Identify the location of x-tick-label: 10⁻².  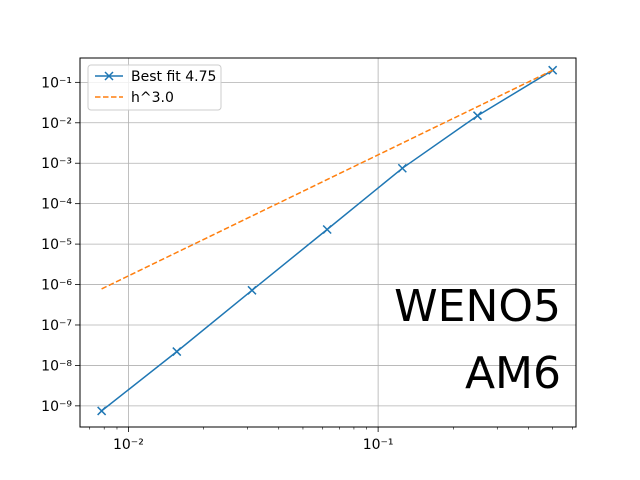
(128, 445).